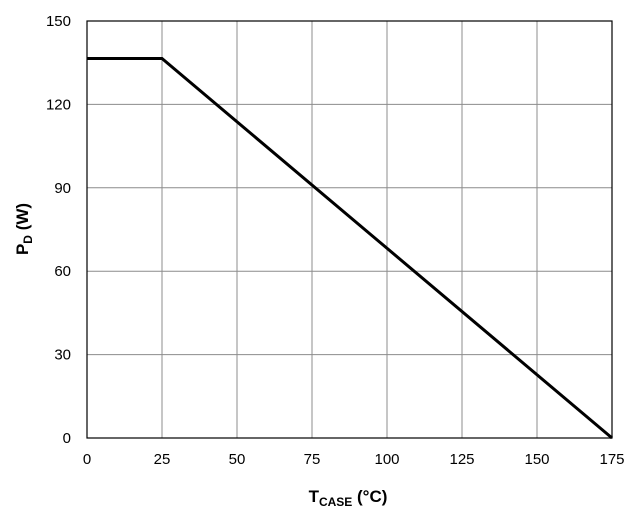  What do you see at coordinates (536, 459) in the screenshot?
I see `x-tick-label: 150` at bounding box center [536, 459].